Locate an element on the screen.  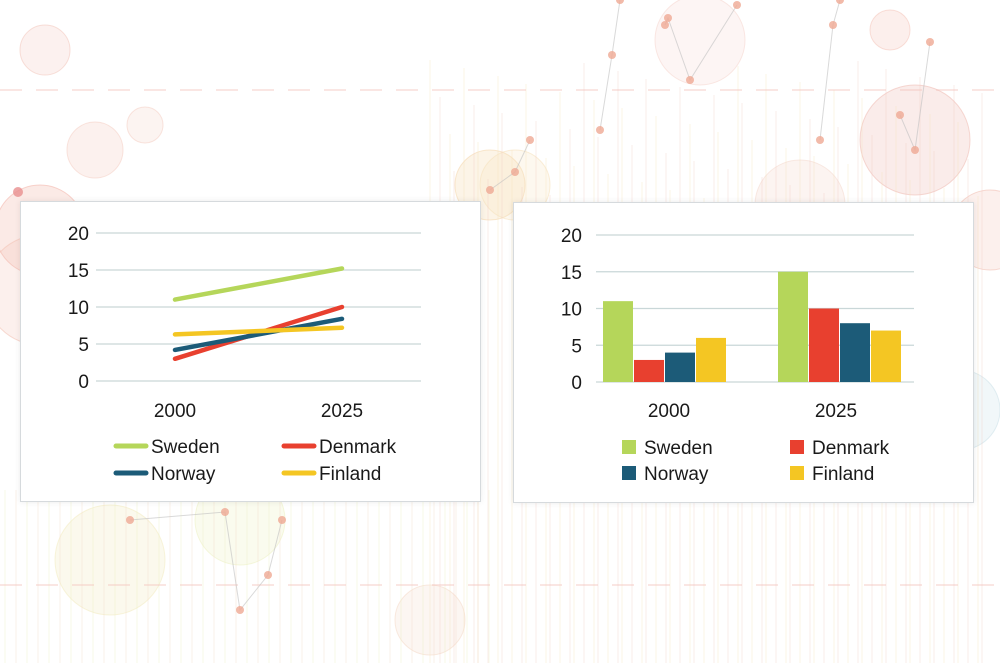
series-line-norway is located at coordinates (258, 334).